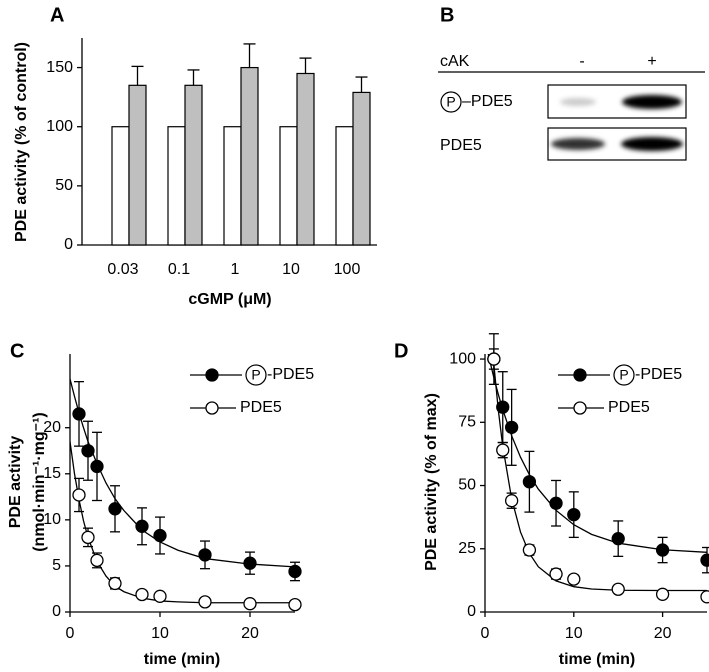  What do you see at coordinates (229, 299) in the screenshot?
I see `x-axis-label: cGMP (μM)` at bounding box center [229, 299].